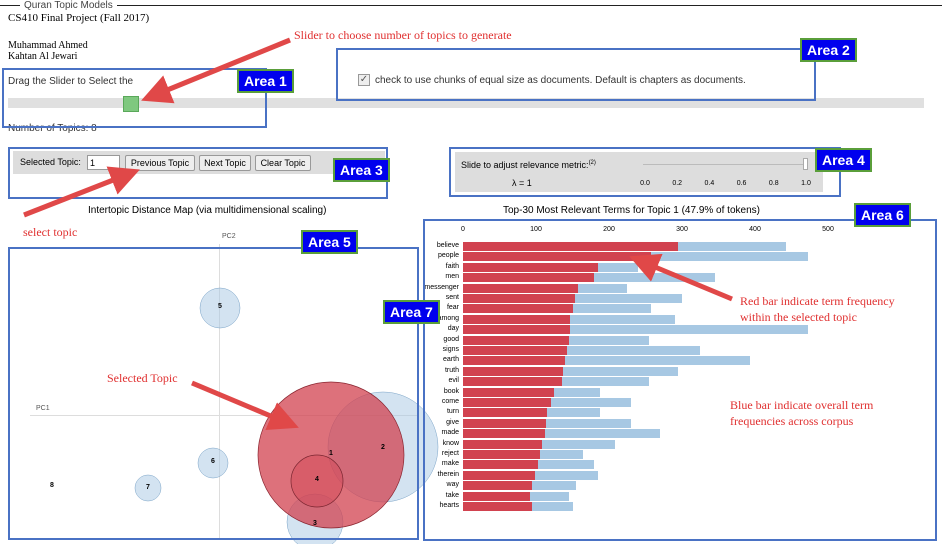 This screenshot has width=942, height=544. What do you see at coordinates (452, 412) in the screenshot?
I see `term-label: turn` at bounding box center [452, 412].